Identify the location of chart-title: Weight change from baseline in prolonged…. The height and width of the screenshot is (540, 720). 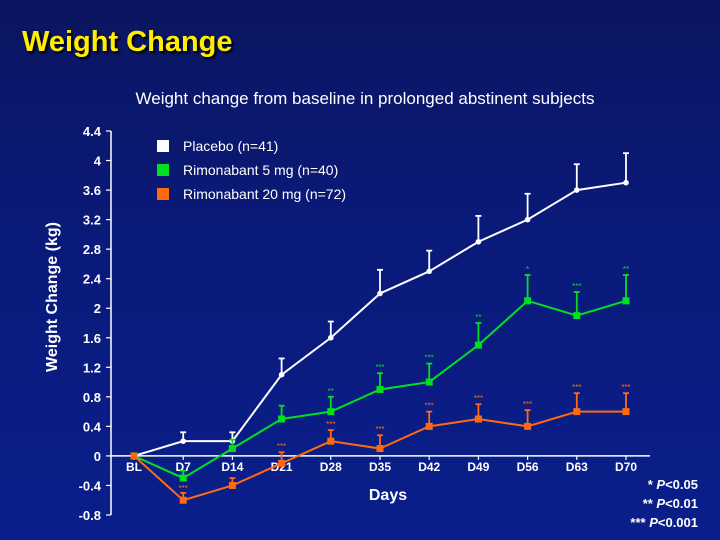
(365, 98).